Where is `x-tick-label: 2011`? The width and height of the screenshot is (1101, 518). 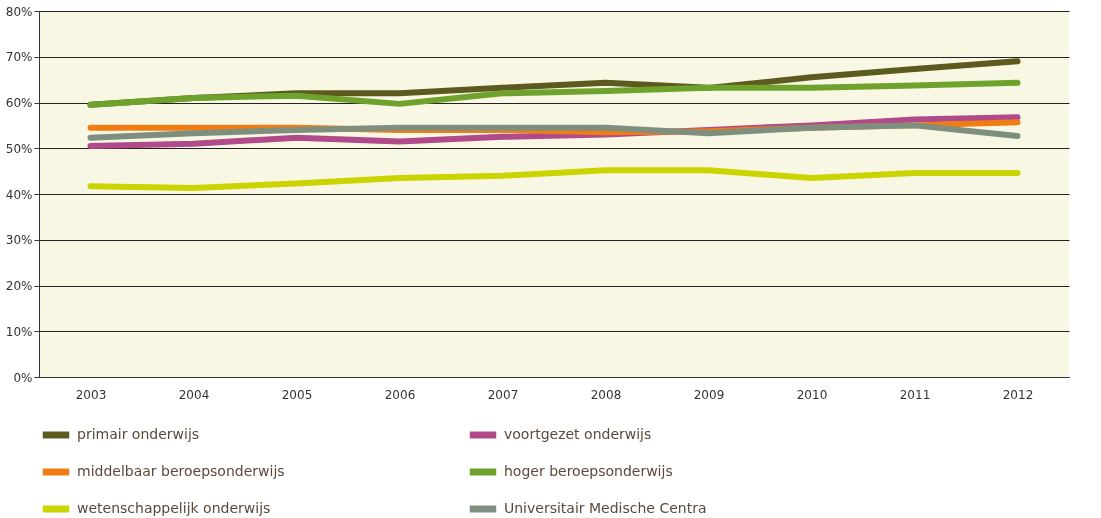
x-tick-label: 2011 is located at coordinates (915, 394).